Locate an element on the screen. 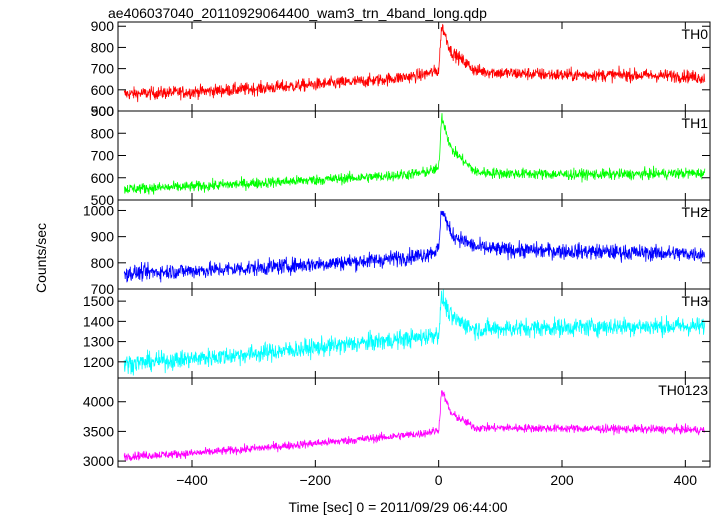 This screenshot has height=516, width=717. panel-label-th3: TH3 is located at coordinates (695, 301).